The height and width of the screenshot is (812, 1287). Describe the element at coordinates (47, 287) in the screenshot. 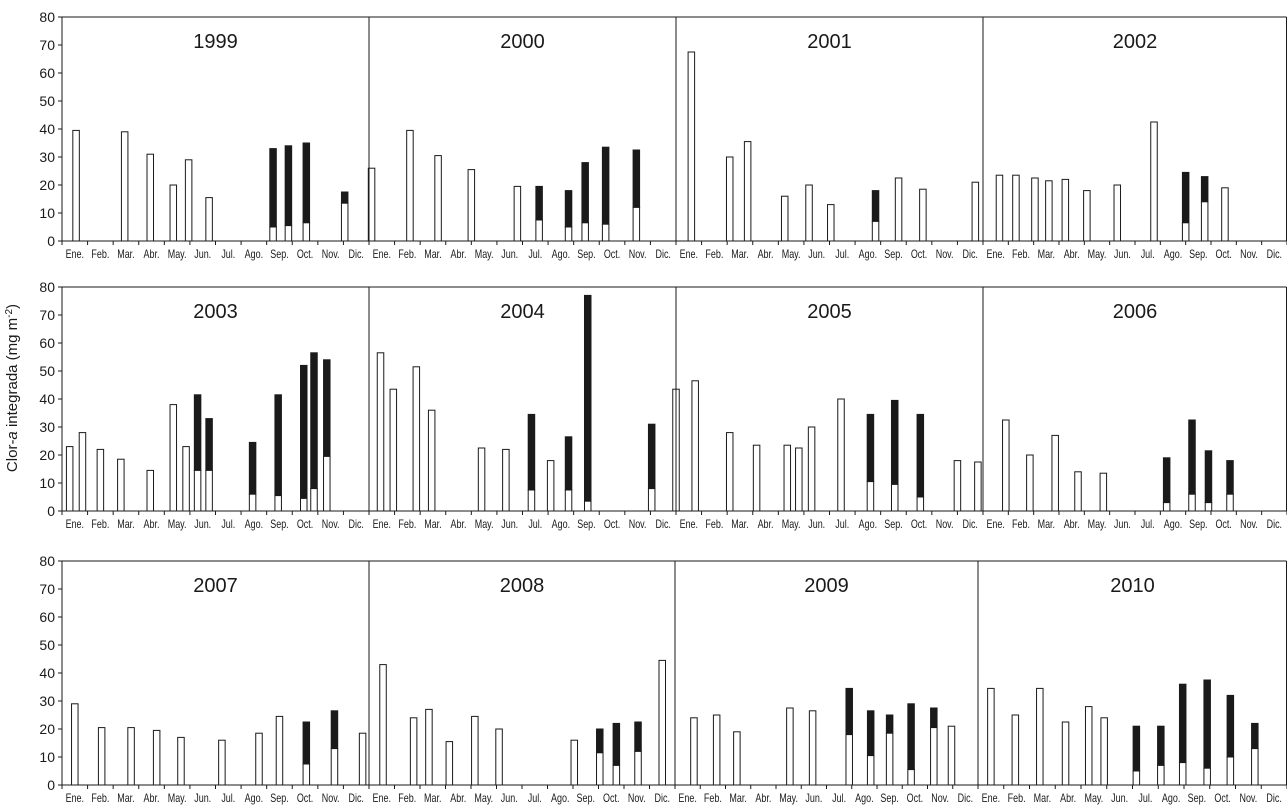

I see `y-tick-label: 80` at that location.